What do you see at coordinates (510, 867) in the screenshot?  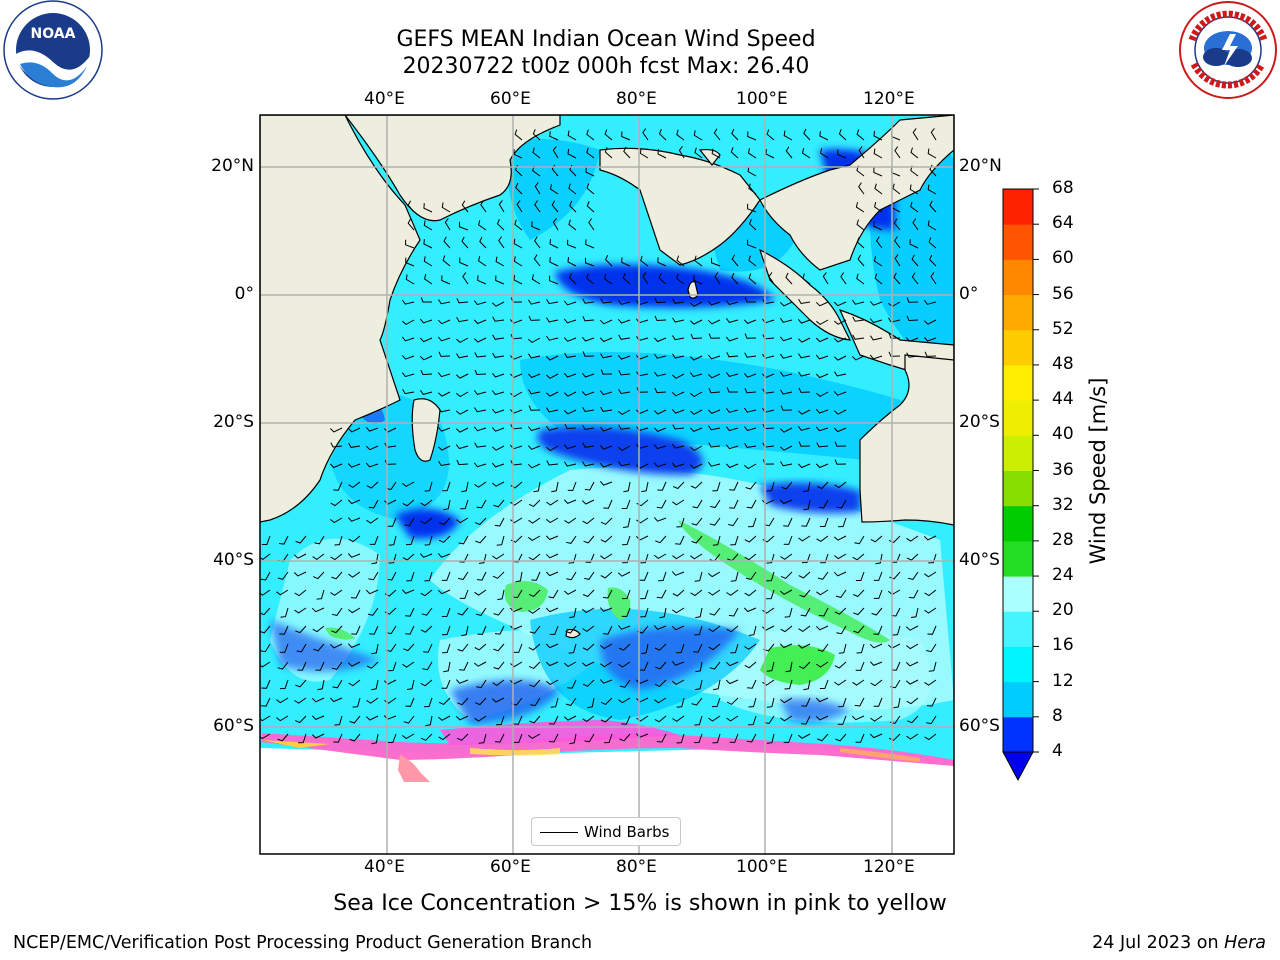 I see `lon-label-bottom-60e: 60°E` at bounding box center [510, 867].